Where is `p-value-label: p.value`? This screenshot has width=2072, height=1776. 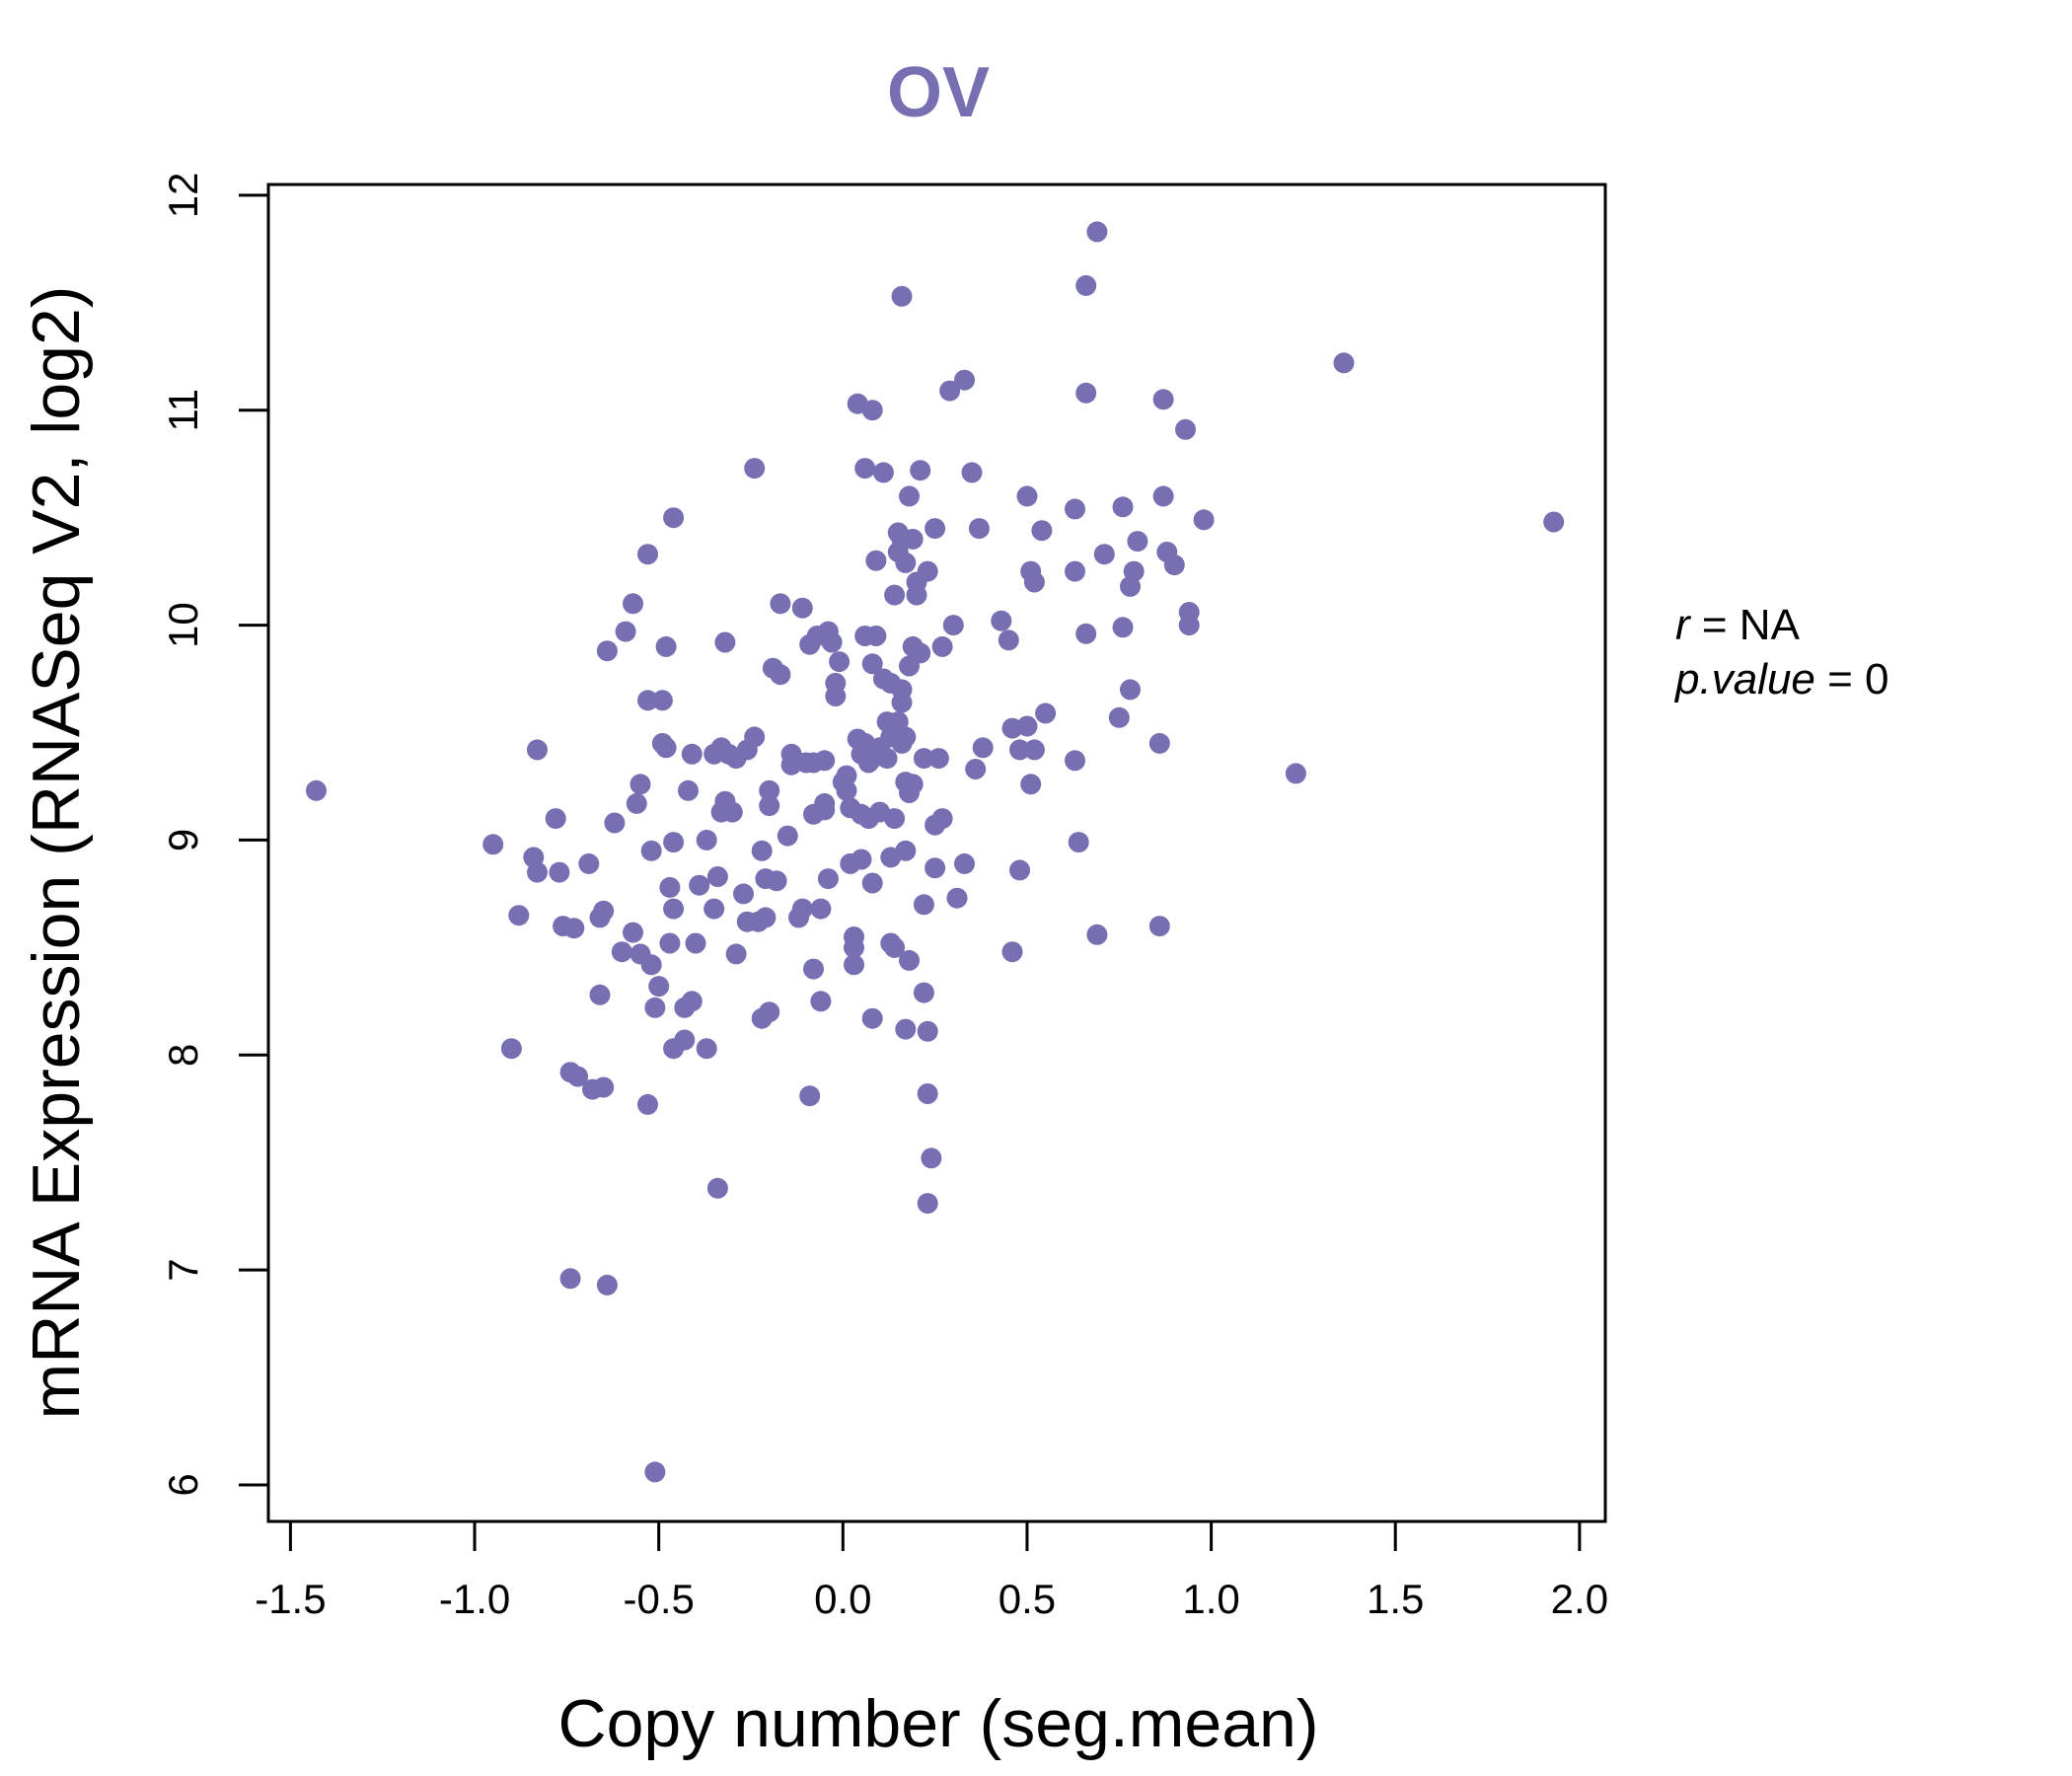
p-value-label: p.value is located at coordinates (1744, 679).